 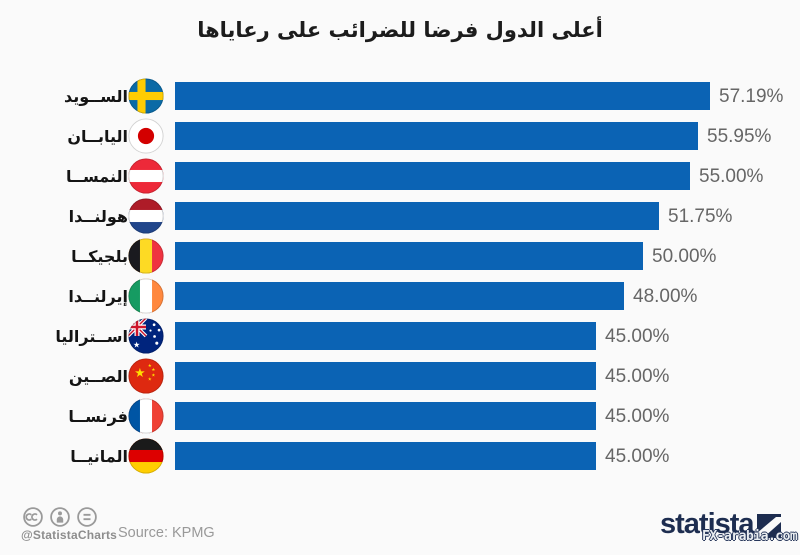 What do you see at coordinates (146, 136) in the screenshot?
I see `flag-japan-icon` at bounding box center [146, 136].